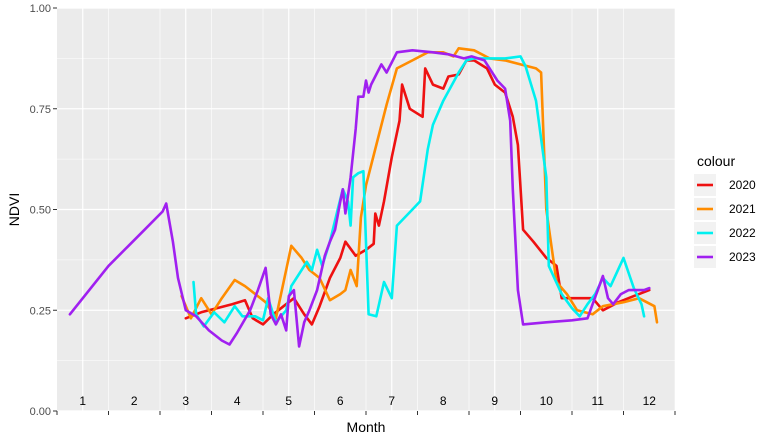 The height and width of the screenshot is (442, 773). What do you see at coordinates (598, 401) in the screenshot?
I see `month-label: 11` at bounding box center [598, 401].